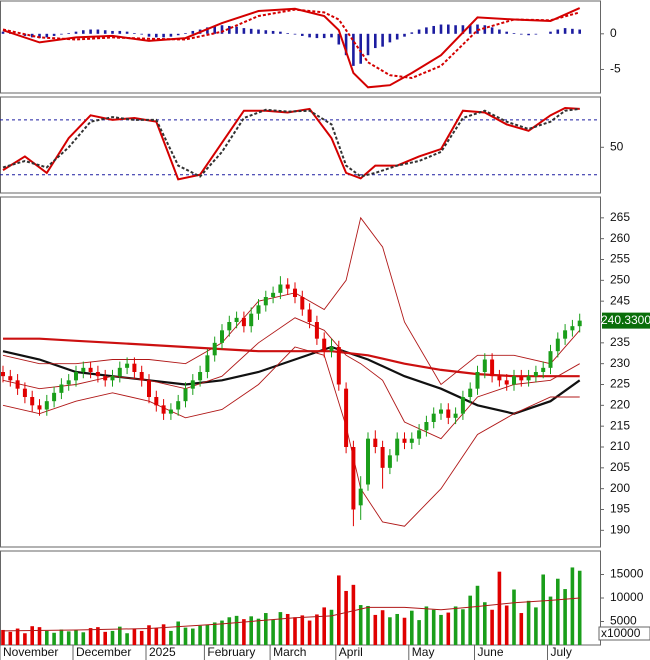  What do you see at coordinates (627, 597) in the screenshot?
I see `y-tick-label: 10000` at bounding box center [627, 597].